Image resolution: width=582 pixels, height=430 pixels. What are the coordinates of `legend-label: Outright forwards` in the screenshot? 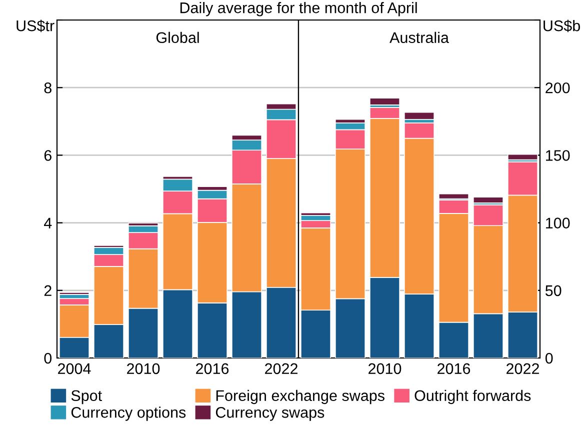 It's located at (472, 397).